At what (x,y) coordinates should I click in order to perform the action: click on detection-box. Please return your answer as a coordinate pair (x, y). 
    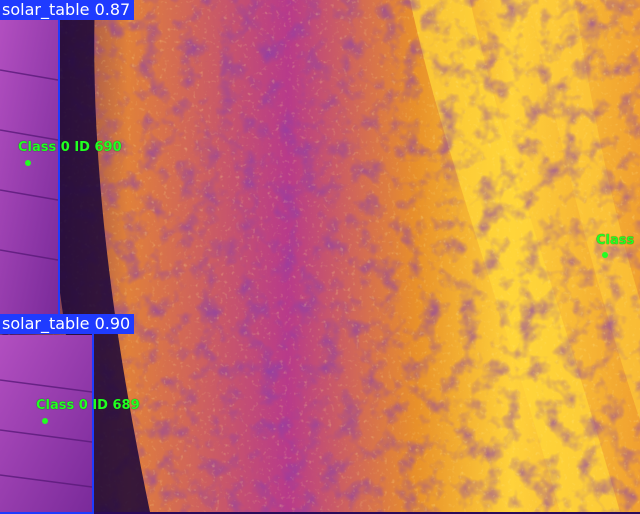
    Looking at the image, I should click on (30, 167).